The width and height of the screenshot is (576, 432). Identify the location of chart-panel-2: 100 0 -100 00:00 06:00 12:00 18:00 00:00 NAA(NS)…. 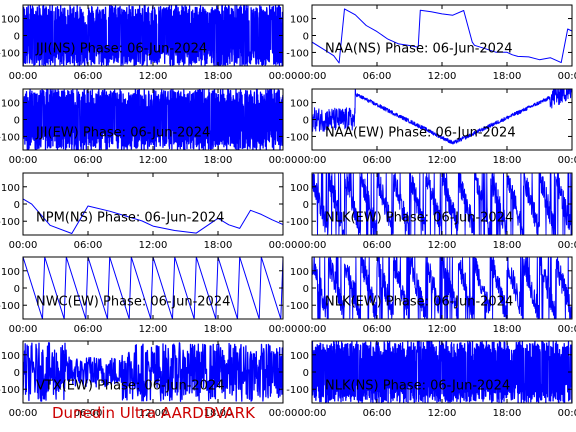
(431, 43).